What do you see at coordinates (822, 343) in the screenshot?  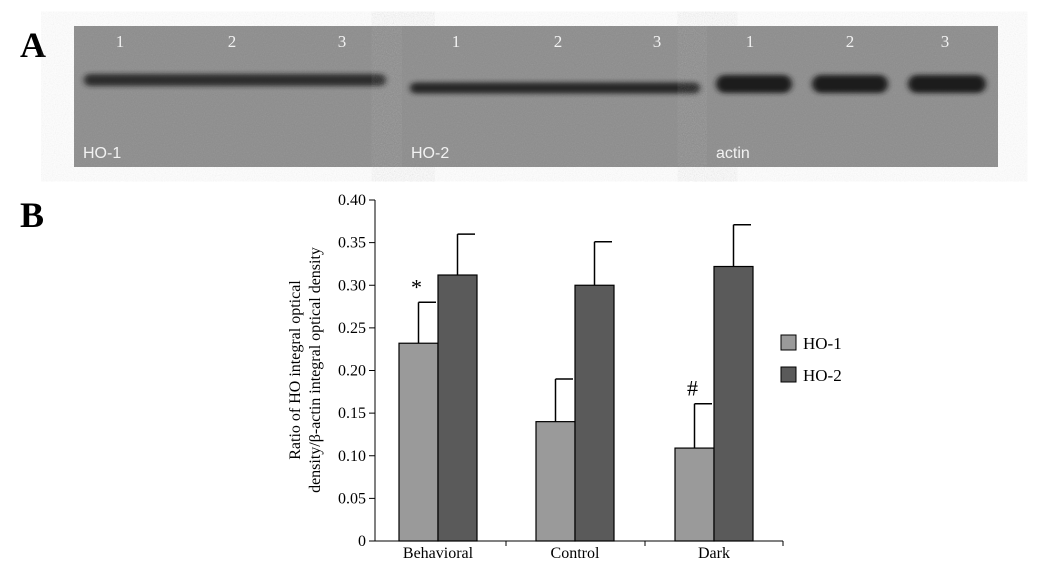 I see `legend-label: HO-1` at bounding box center [822, 343].